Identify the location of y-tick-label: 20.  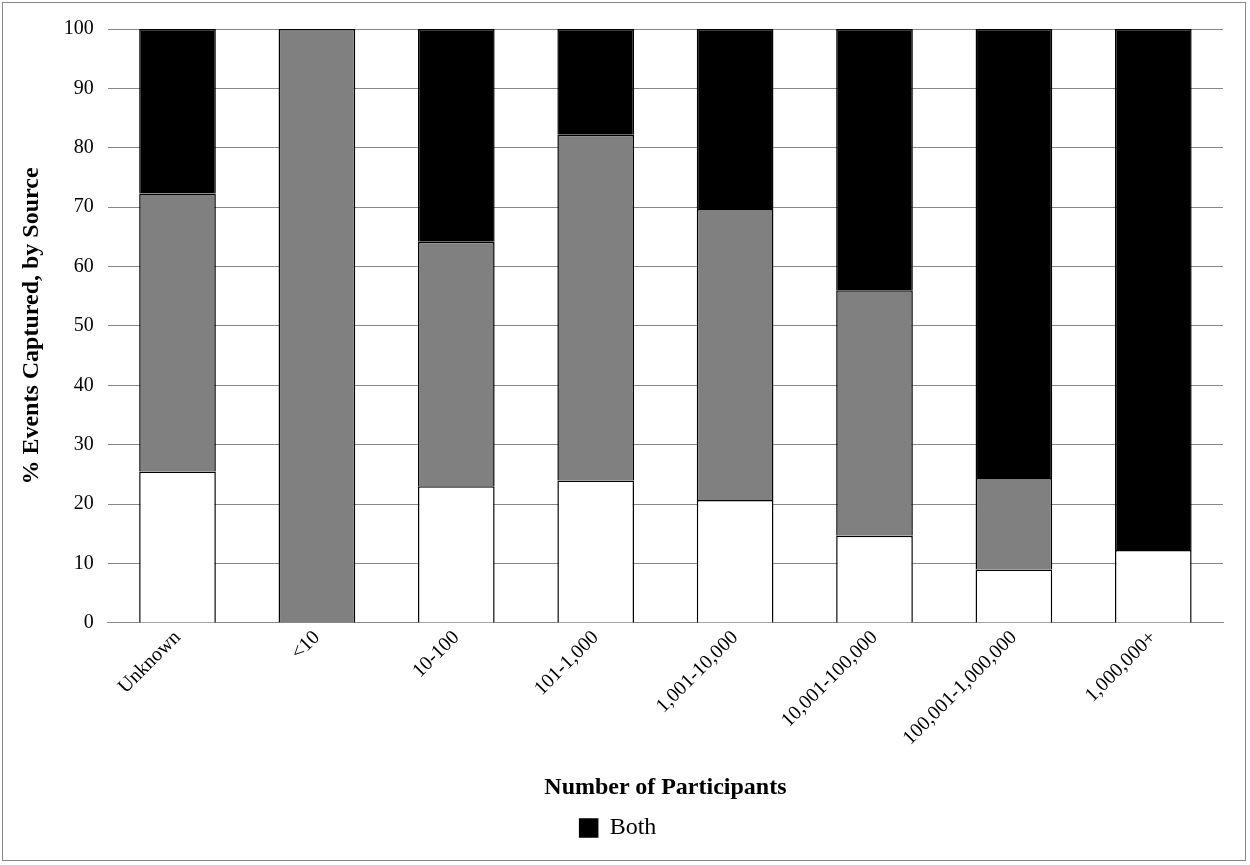
(83, 502).